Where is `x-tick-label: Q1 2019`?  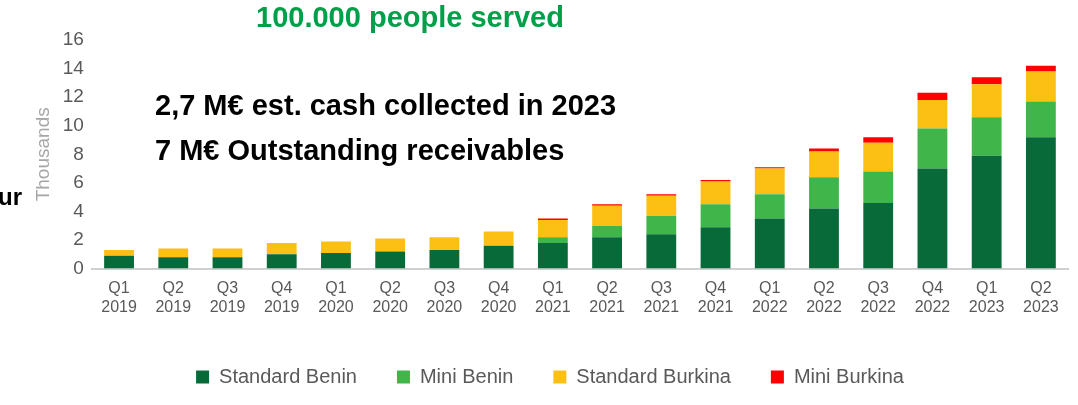 x-tick-label: Q1 2019 is located at coordinates (119, 296).